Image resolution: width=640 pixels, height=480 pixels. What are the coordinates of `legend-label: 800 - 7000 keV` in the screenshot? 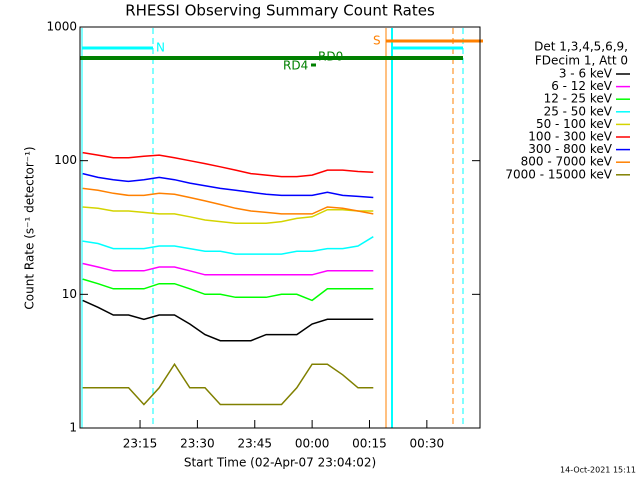 It's located at (567, 162).